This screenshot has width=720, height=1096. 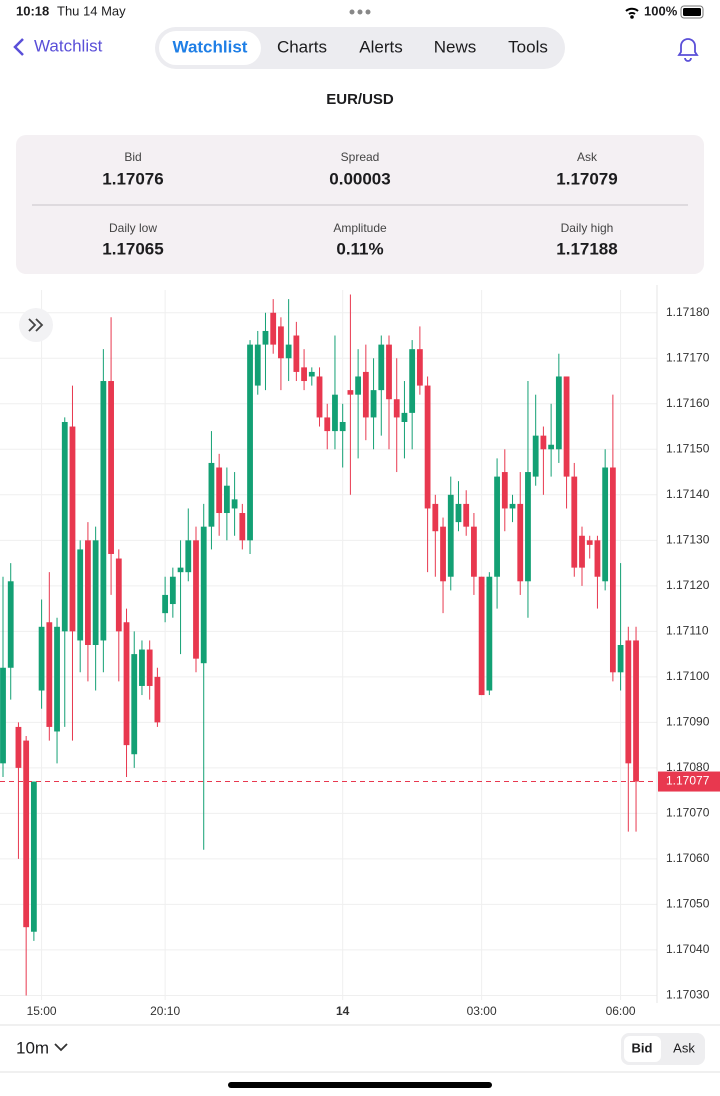 What do you see at coordinates (343, 1011) in the screenshot?
I see `x-tick-label: 14` at bounding box center [343, 1011].